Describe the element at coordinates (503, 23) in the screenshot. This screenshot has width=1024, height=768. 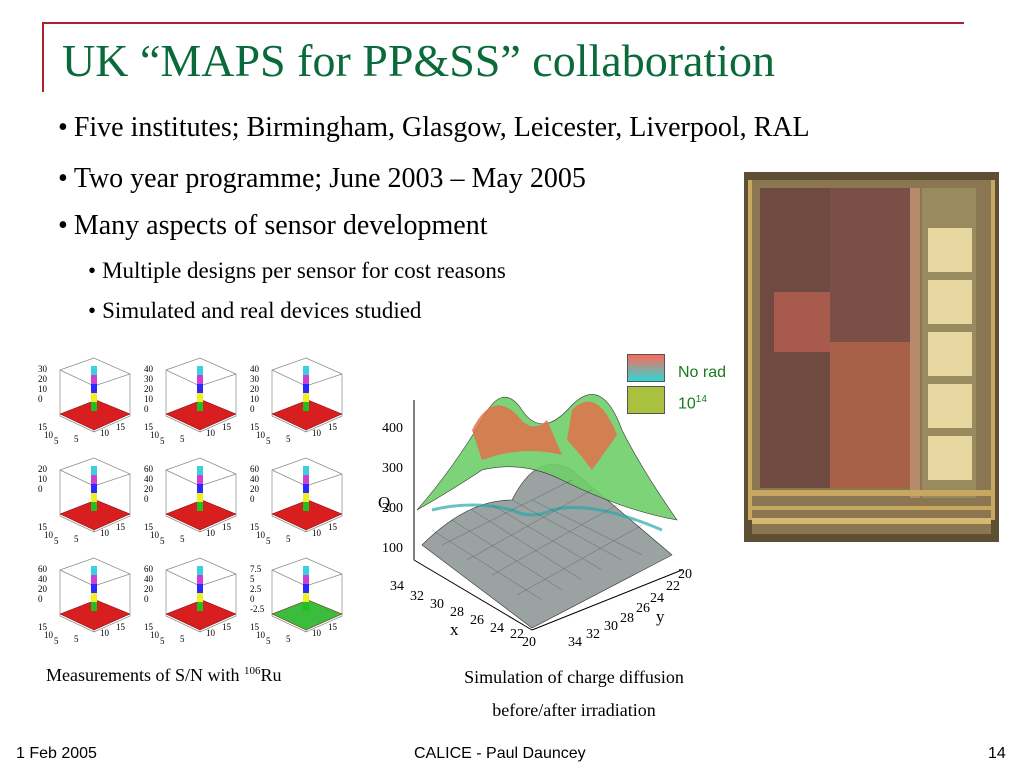
I see `title-frame-top` at that location.